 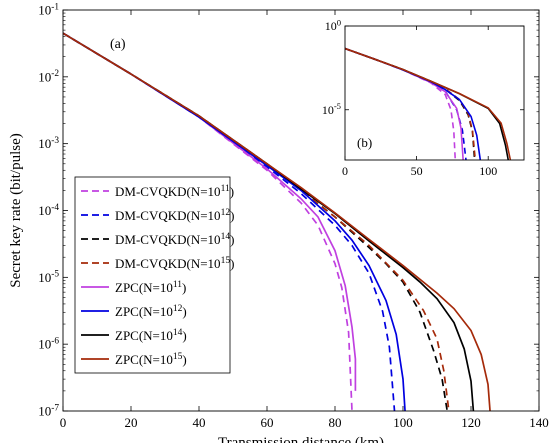 I want to click on inset-plot-area, so click(x=434, y=93).